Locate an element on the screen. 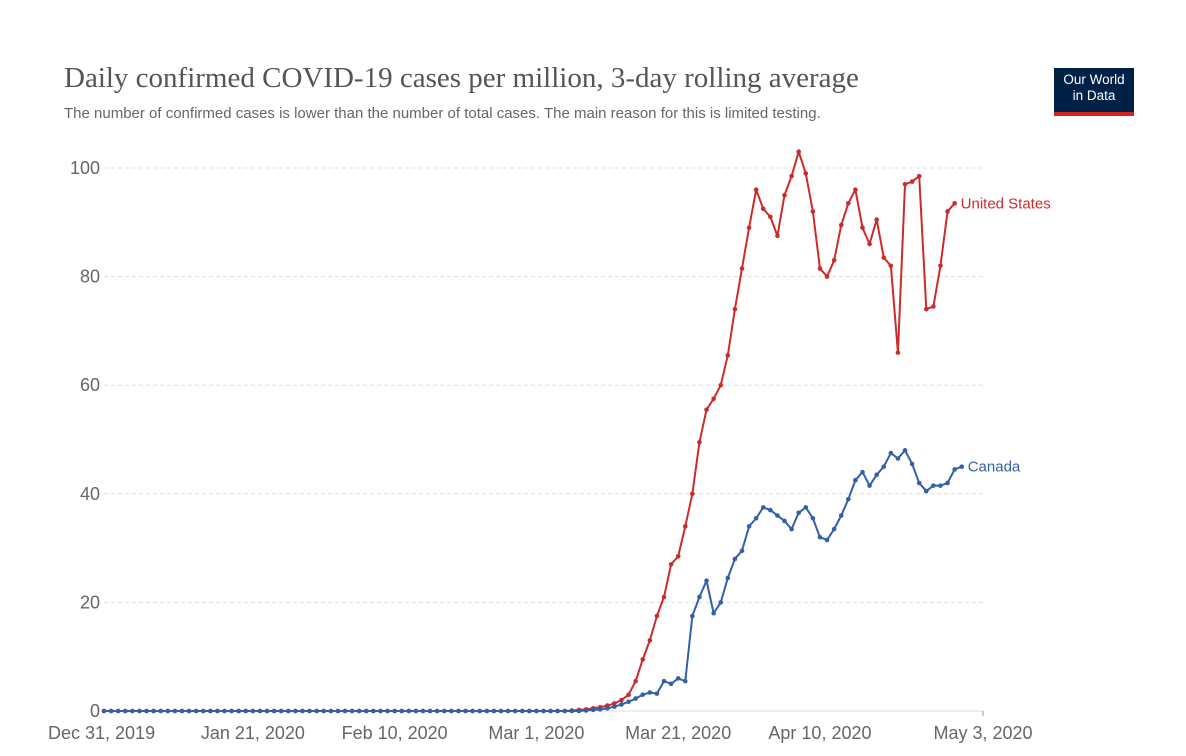 This screenshot has width=1186, height=756. y-tick-label: 0 is located at coordinates (95, 711).